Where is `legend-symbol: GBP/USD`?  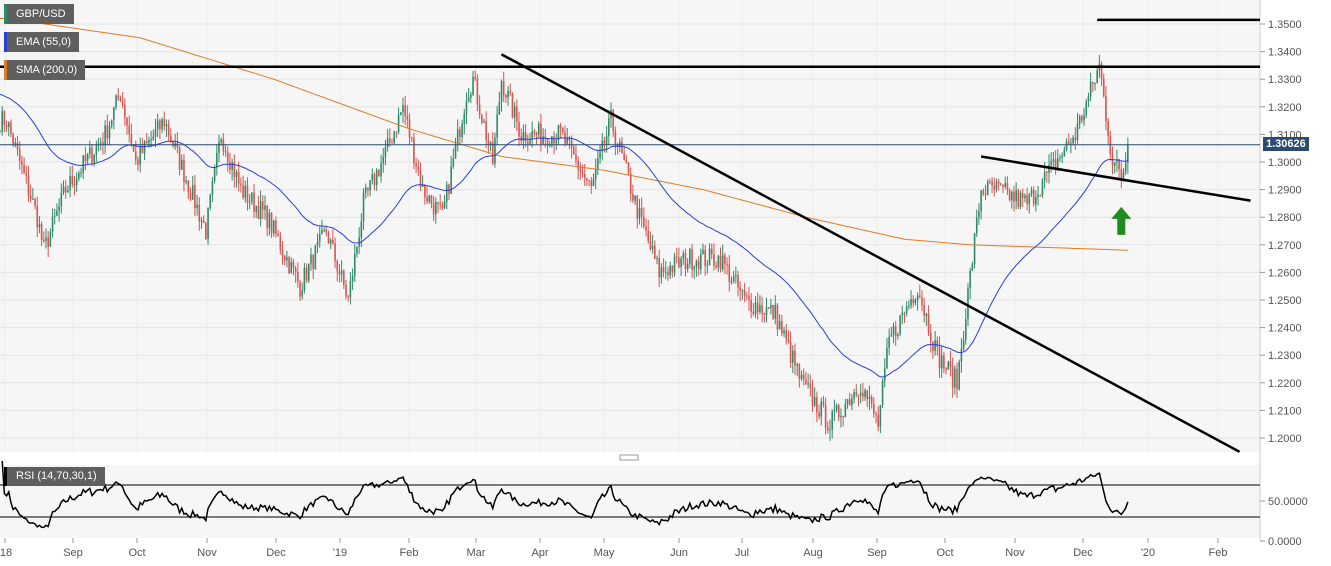
legend-symbol: GBP/USD is located at coordinates (39, 14).